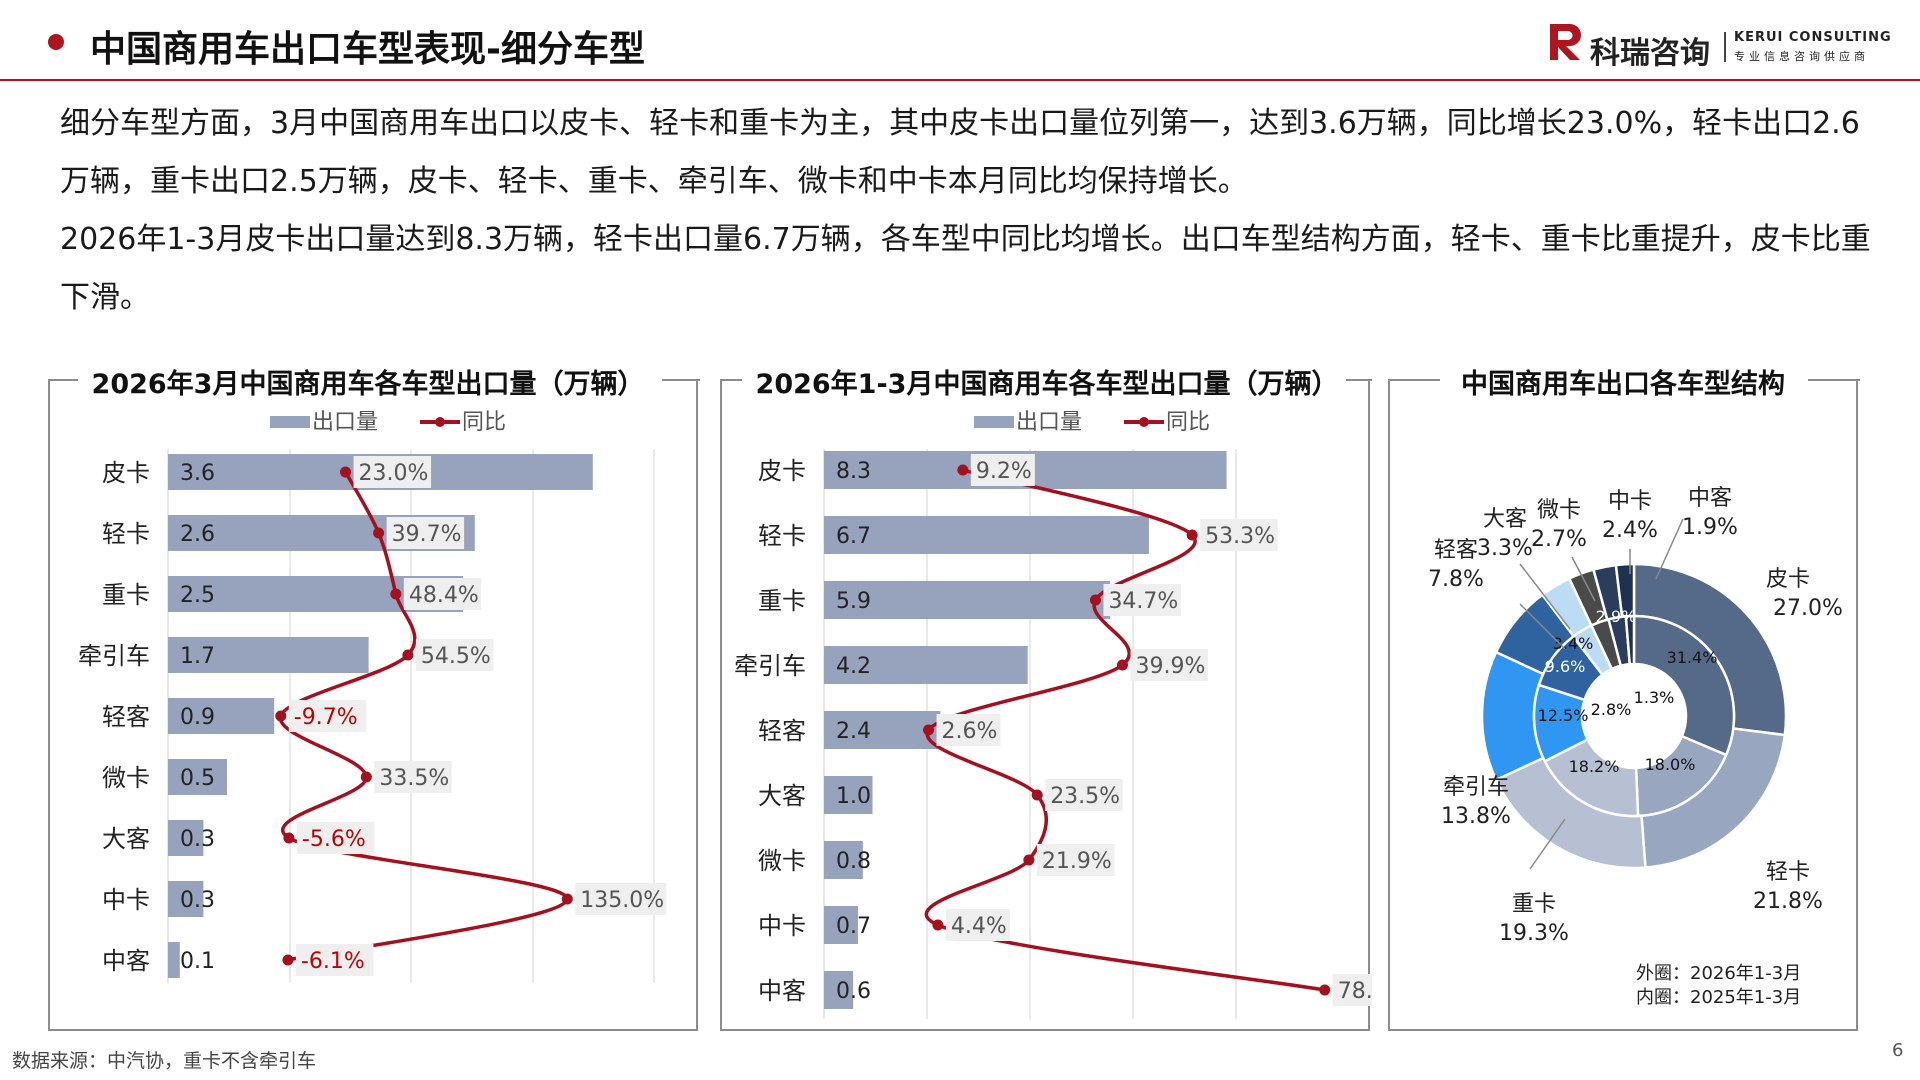 Image resolution: width=1920 pixels, height=1080 pixels. I want to click on bar-value-label-中卡: 0.3, so click(197, 900).